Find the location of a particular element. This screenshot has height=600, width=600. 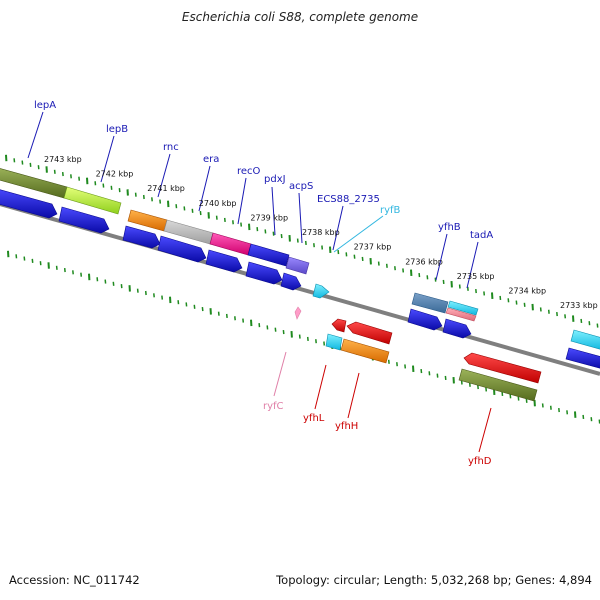

scale-label: 2738 kbp is located at coordinates (321, 232).